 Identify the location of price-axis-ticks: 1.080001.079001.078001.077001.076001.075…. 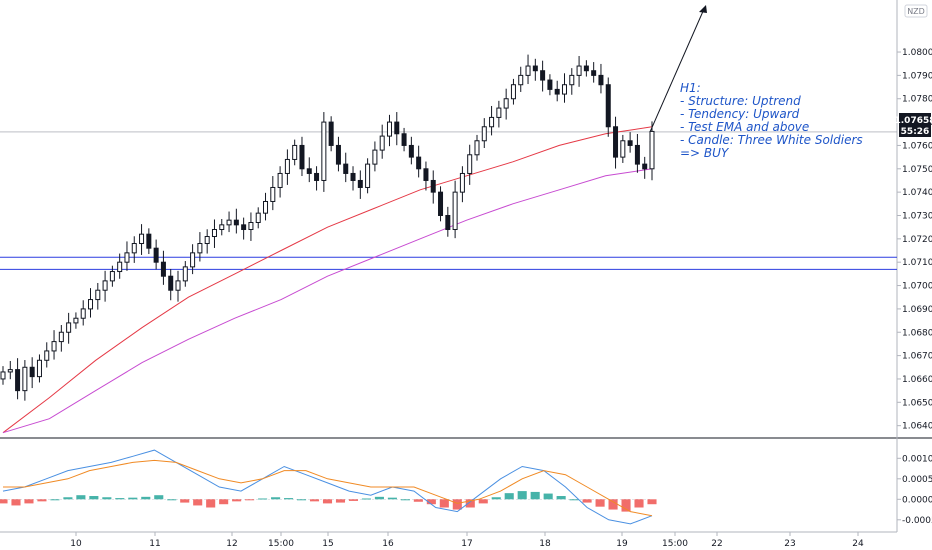
(914, 240).